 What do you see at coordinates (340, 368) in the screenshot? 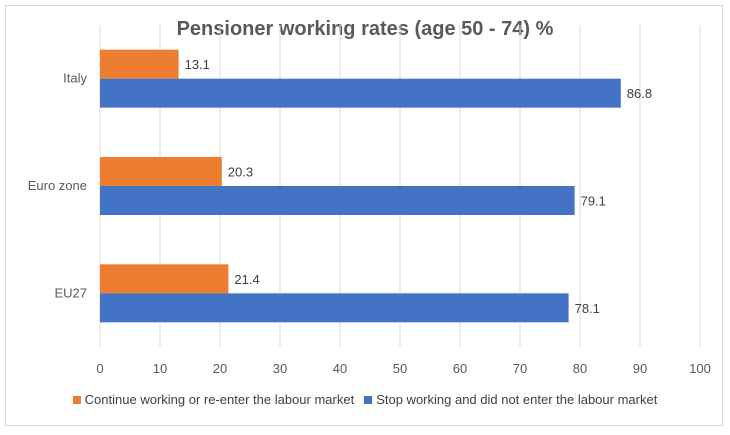
I see `x-tick-label: 40` at bounding box center [340, 368].